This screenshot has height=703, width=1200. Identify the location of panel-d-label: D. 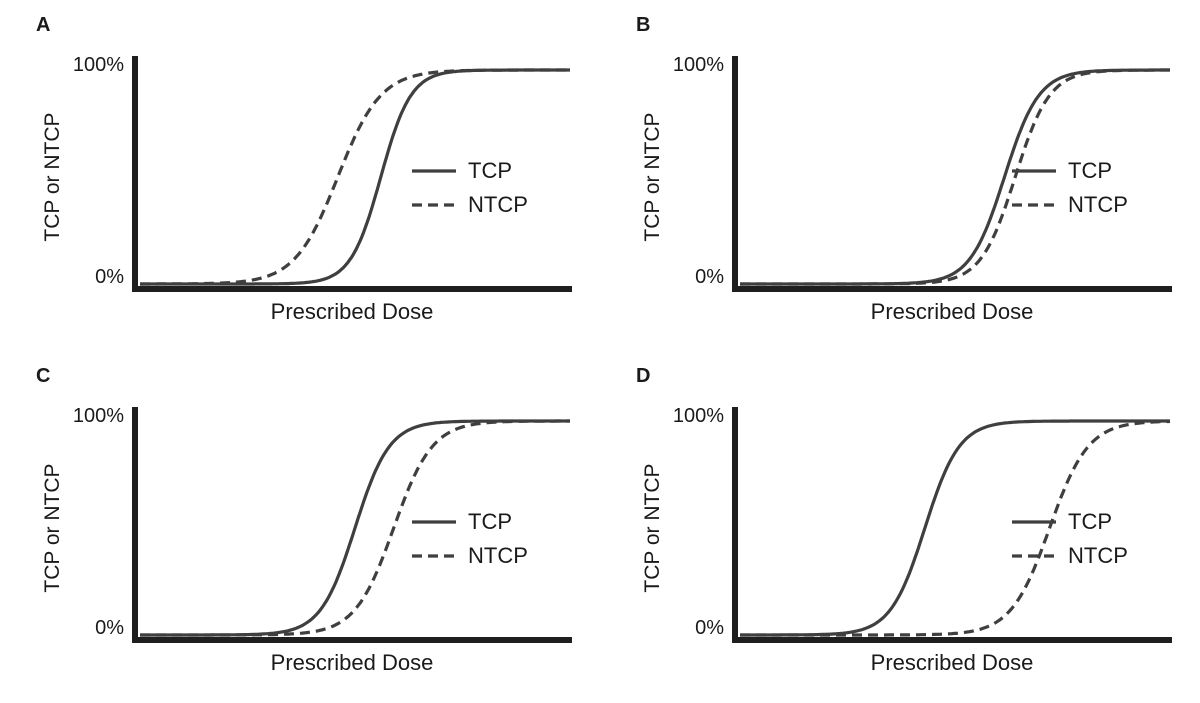
(643, 376).